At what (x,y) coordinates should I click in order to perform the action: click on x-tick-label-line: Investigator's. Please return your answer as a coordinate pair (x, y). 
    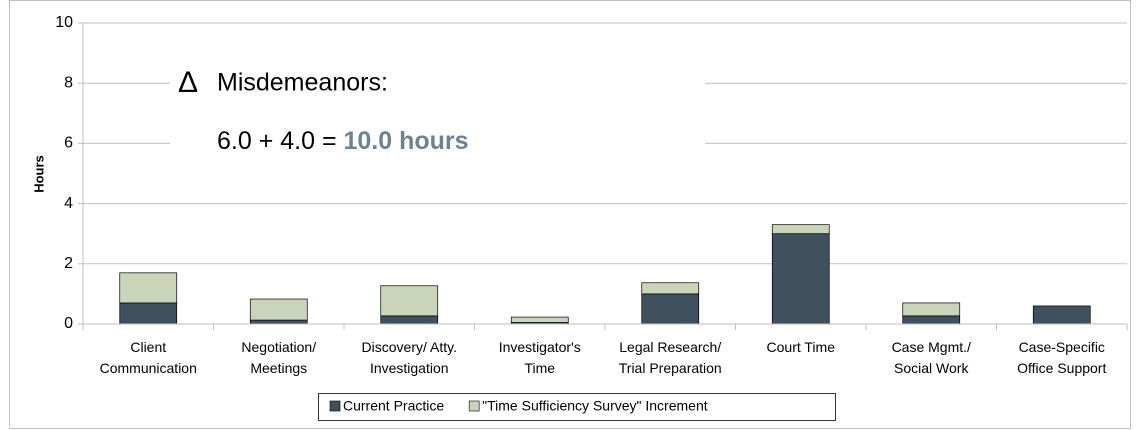
    Looking at the image, I should click on (540, 347).